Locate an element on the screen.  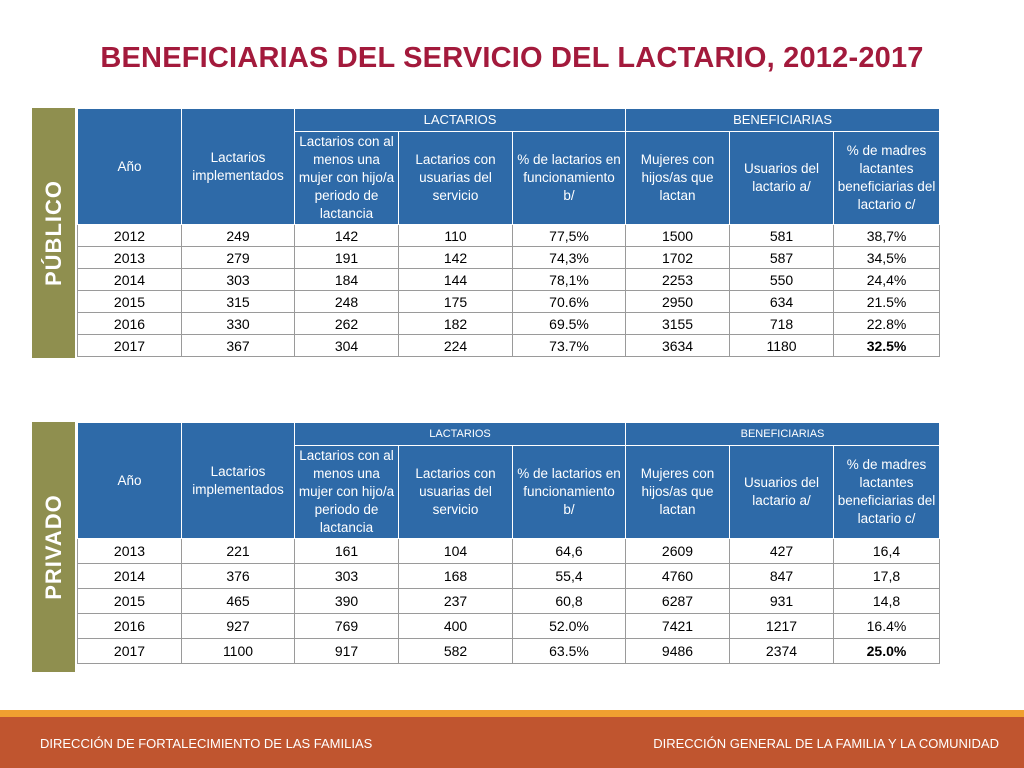
table-cell: 315 is located at coordinates (238, 301).